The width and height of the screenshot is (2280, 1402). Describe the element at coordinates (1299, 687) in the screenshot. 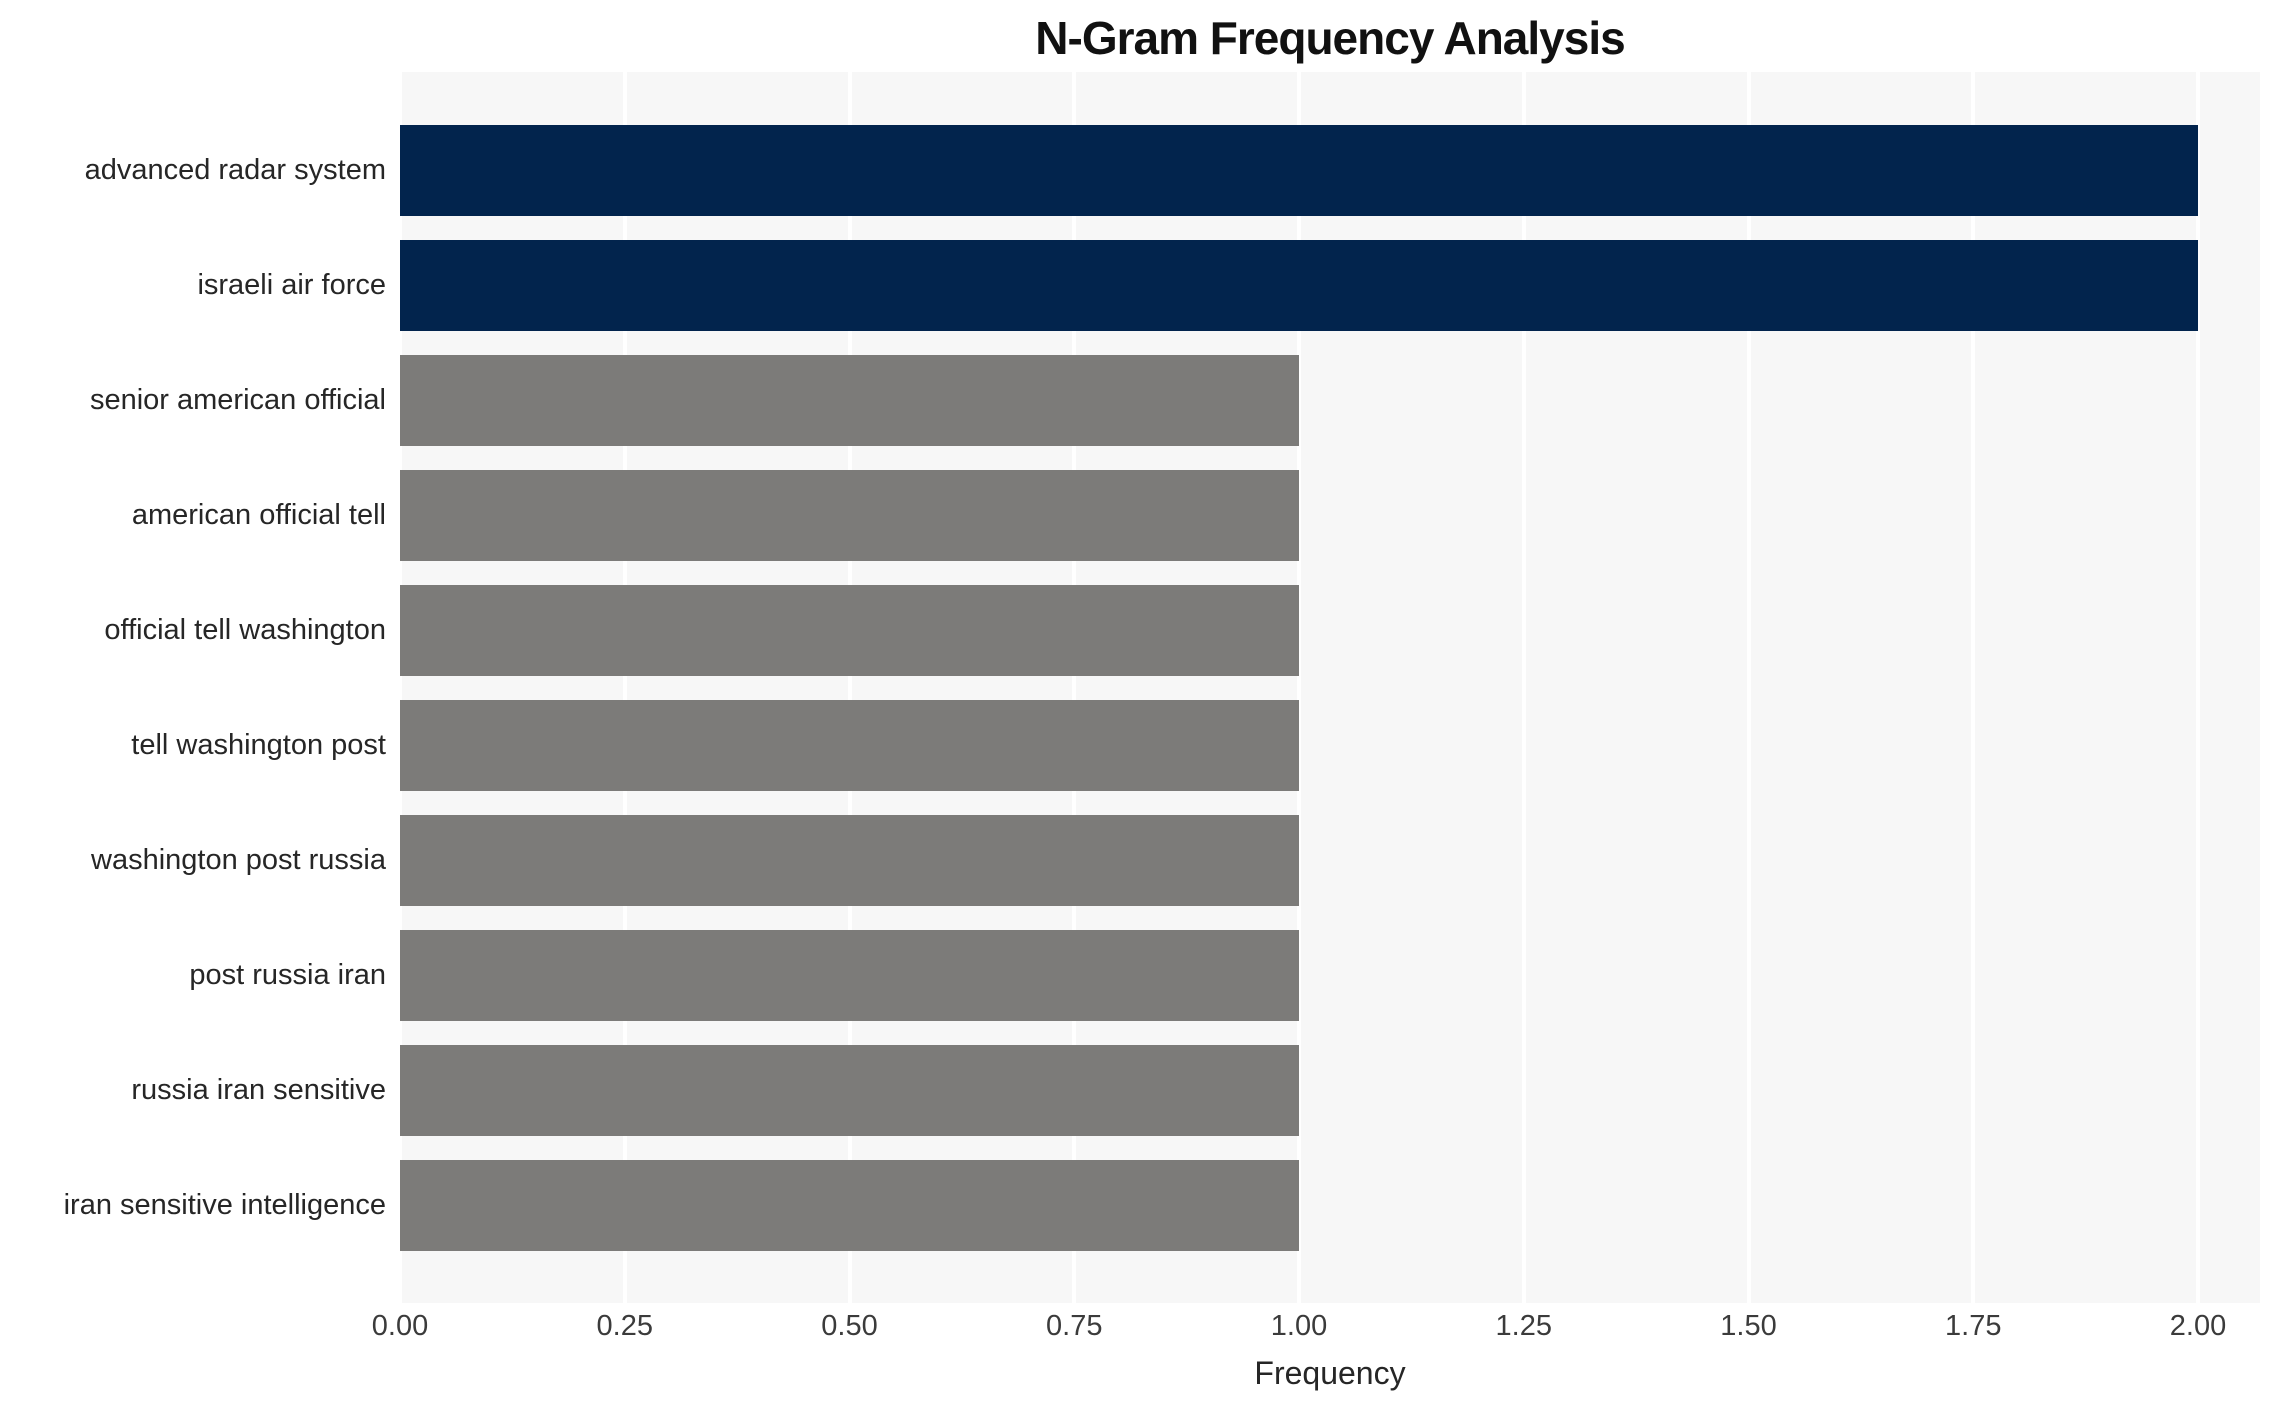

I see `gridline-x-1.00` at that location.